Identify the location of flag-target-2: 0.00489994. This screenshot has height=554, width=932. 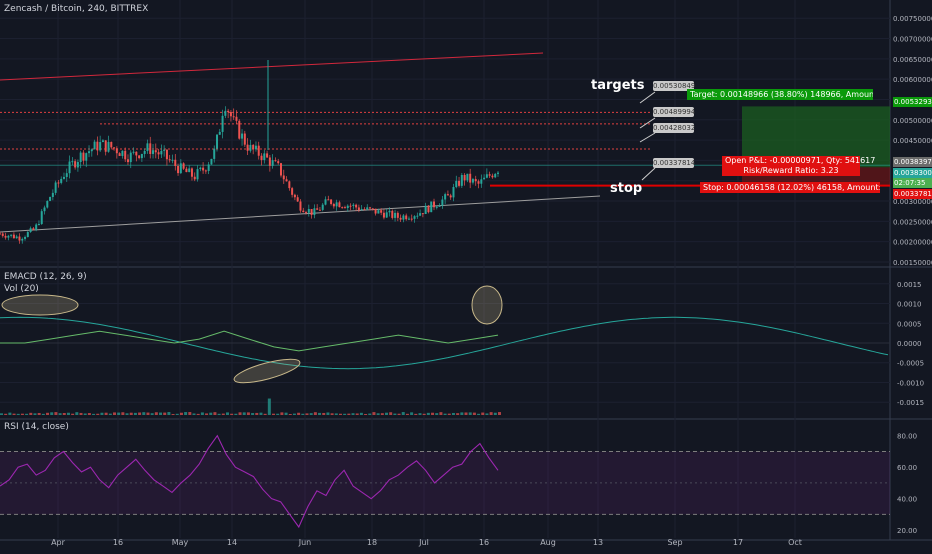
(674, 112).